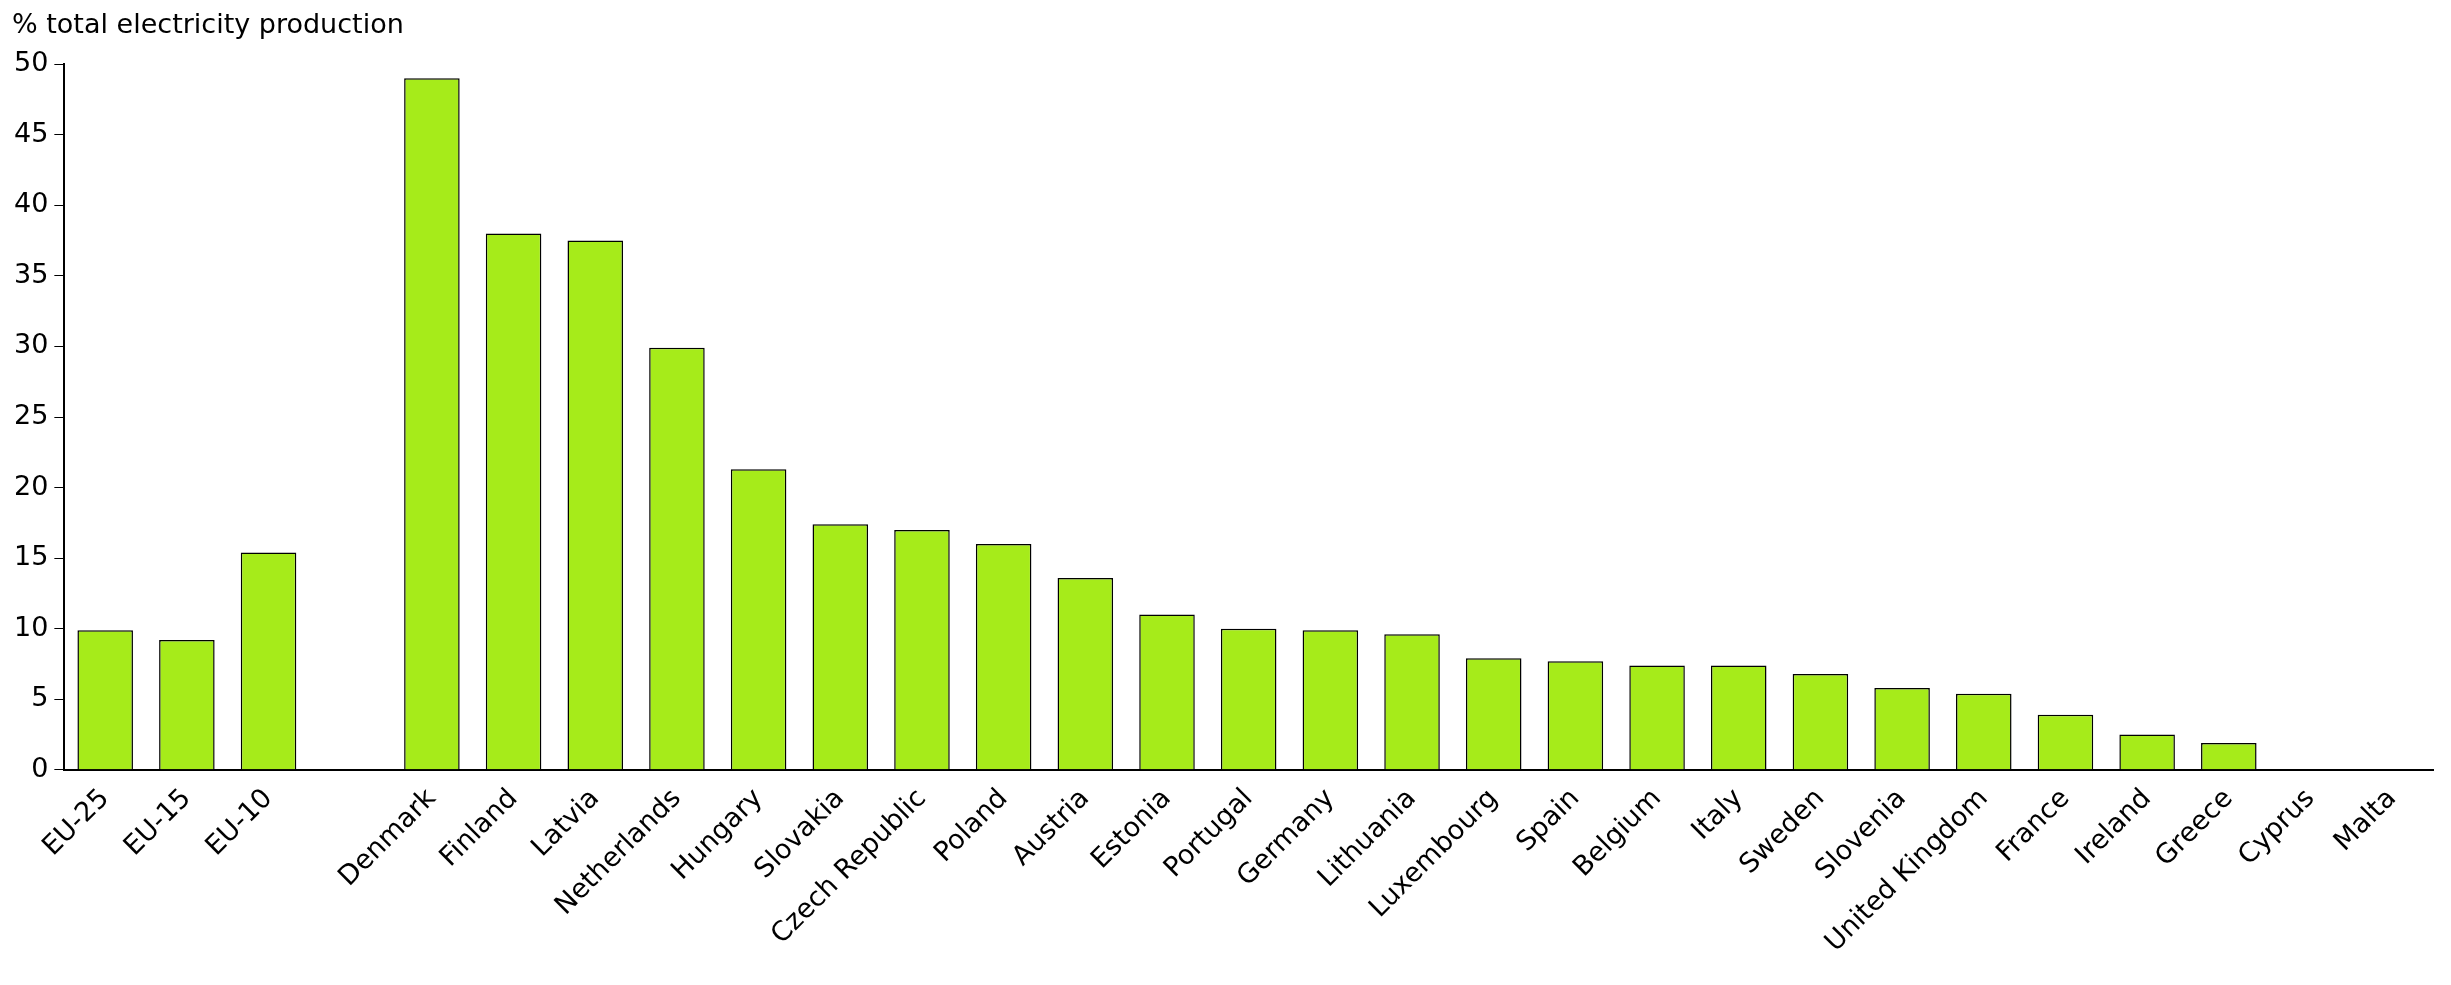  I want to click on y-tick-label: 0, so click(40, 767).